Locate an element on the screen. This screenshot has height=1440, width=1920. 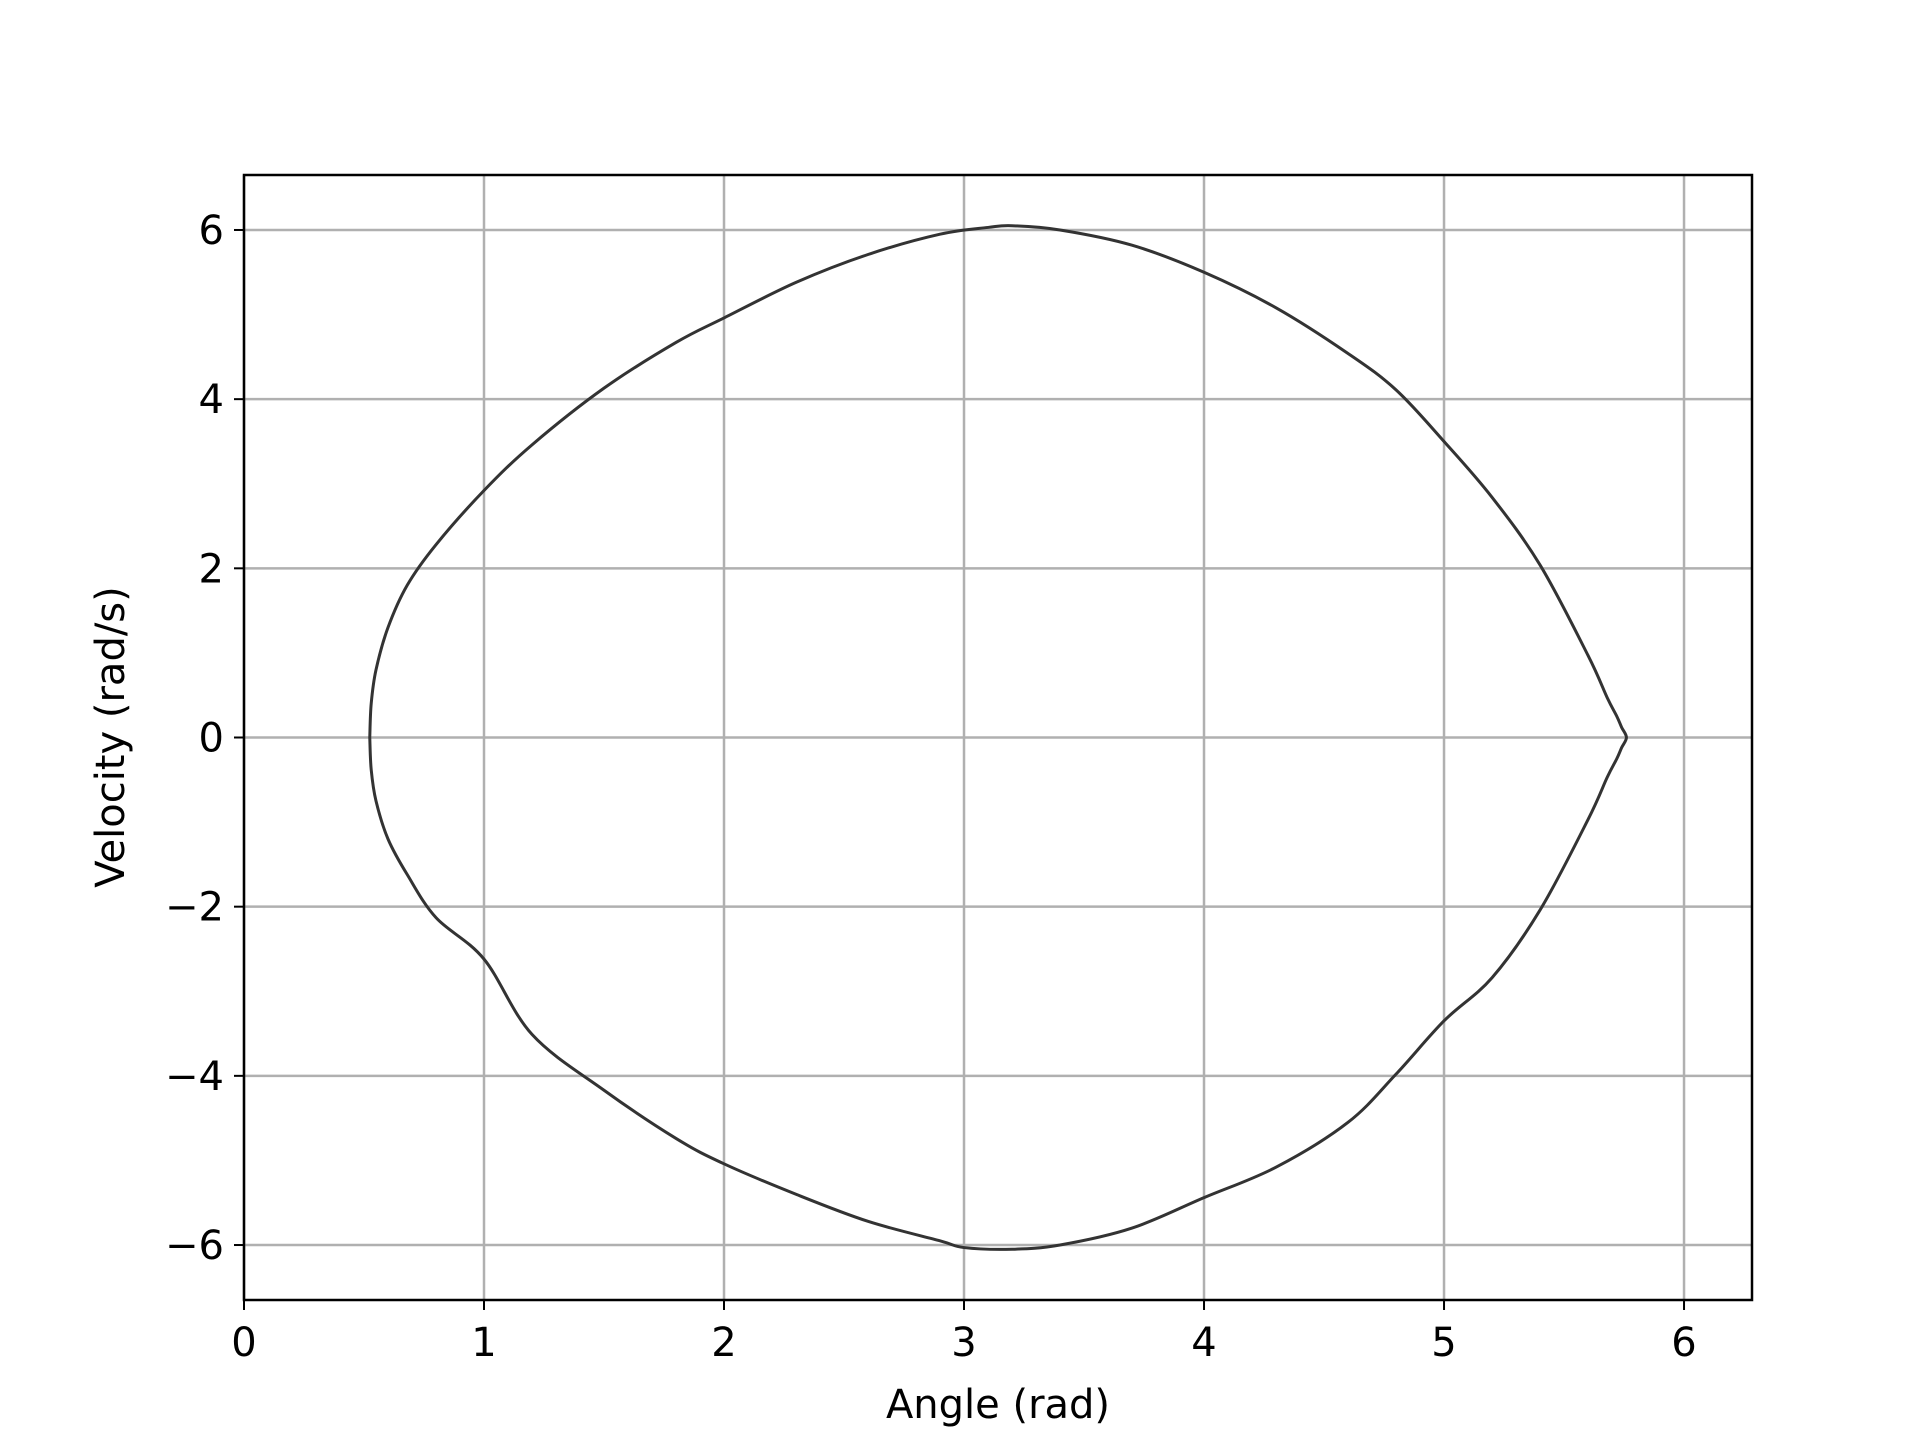
x-tick-label: 2 is located at coordinates (723, 1343).